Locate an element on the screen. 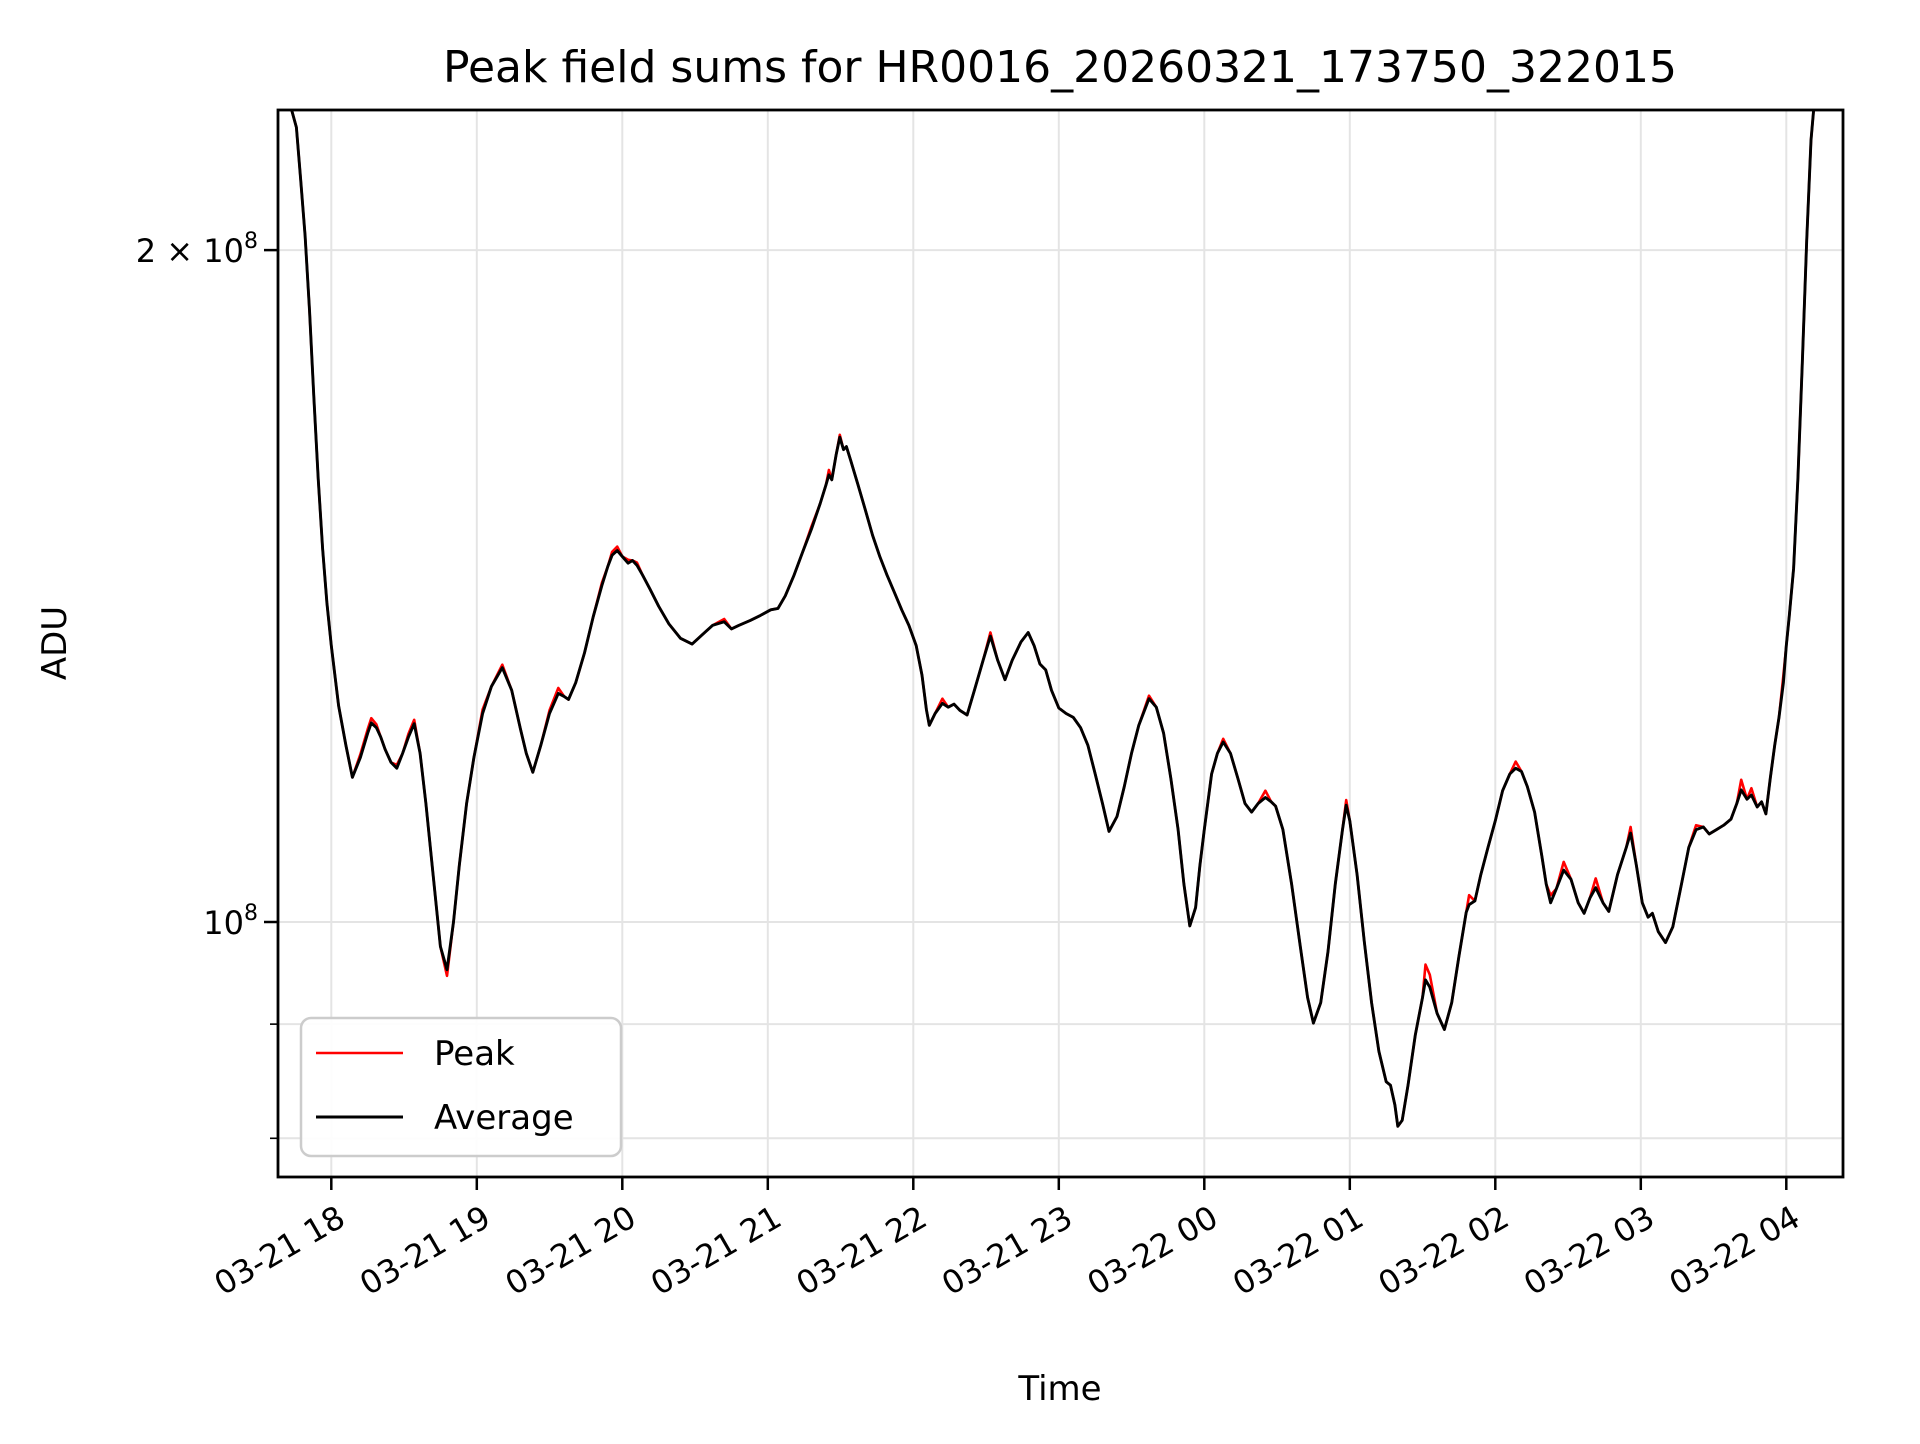 Image resolution: width=1920 pixels, height=1444 pixels. y-tick-label-1e8: 108 is located at coordinates (230, 921).